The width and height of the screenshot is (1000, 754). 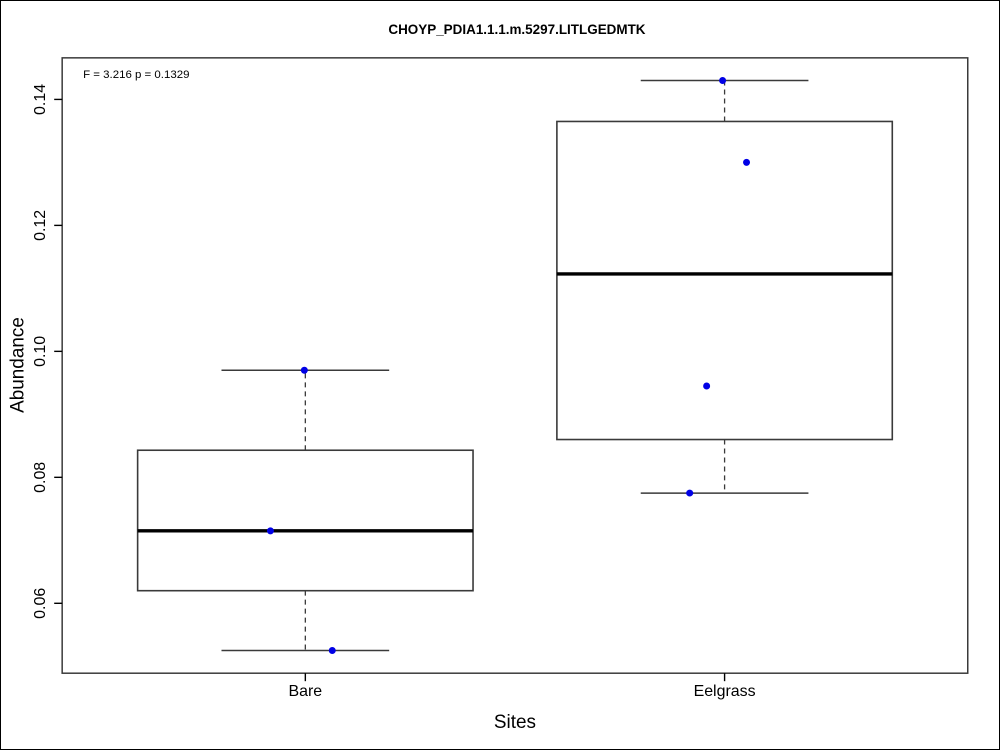 I want to click on y-axis-label: Abundance, so click(x=17, y=365).